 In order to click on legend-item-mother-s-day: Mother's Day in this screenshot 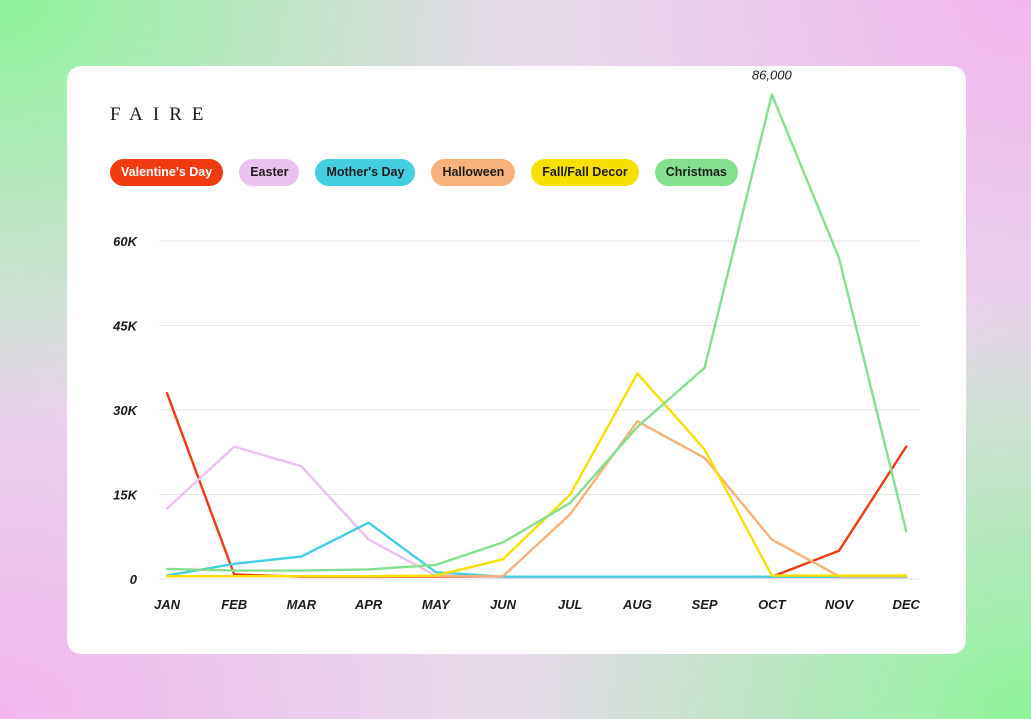, I will do `click(365, 172)`.